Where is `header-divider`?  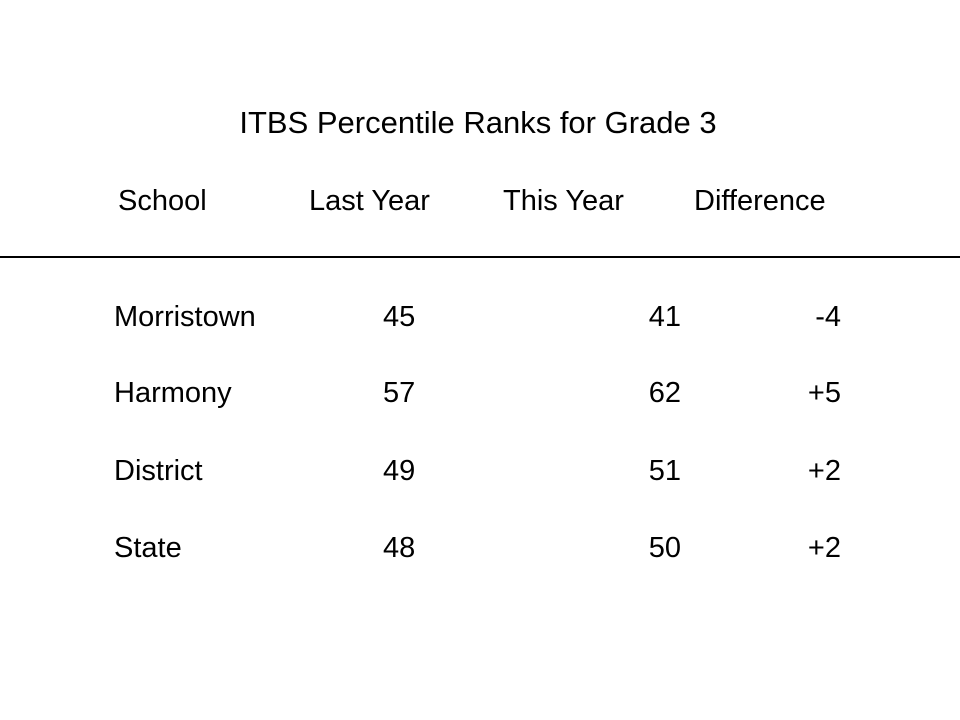
header-divider is located at coordinates (480, 257).